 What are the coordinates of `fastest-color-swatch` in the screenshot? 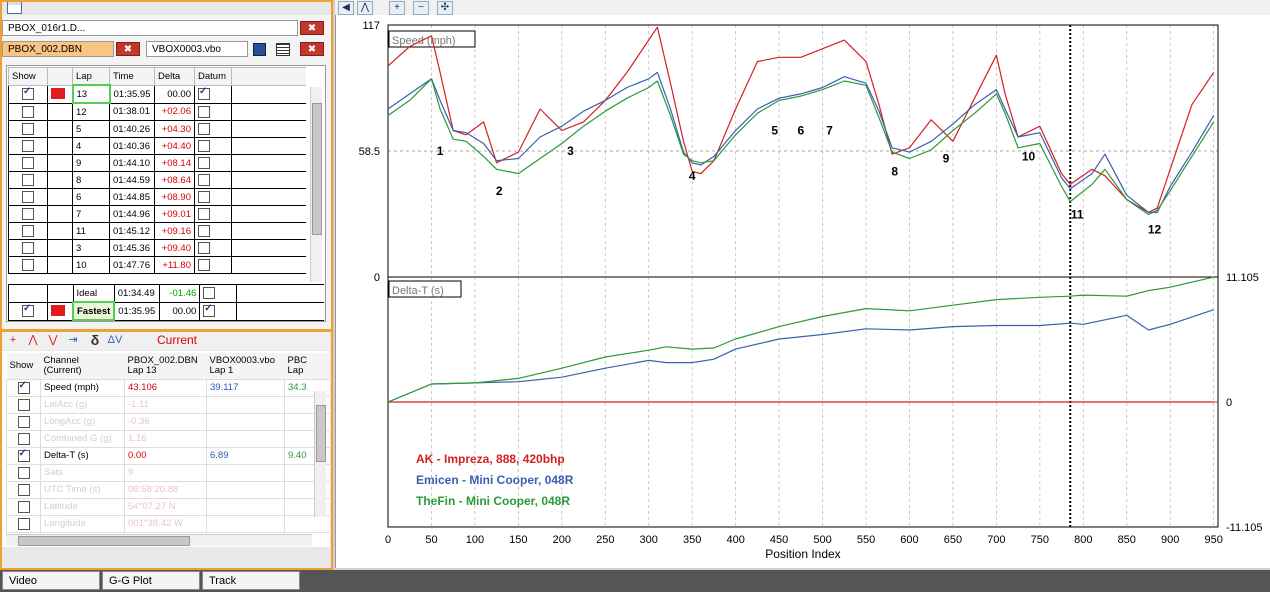 It's located at (58, 311).